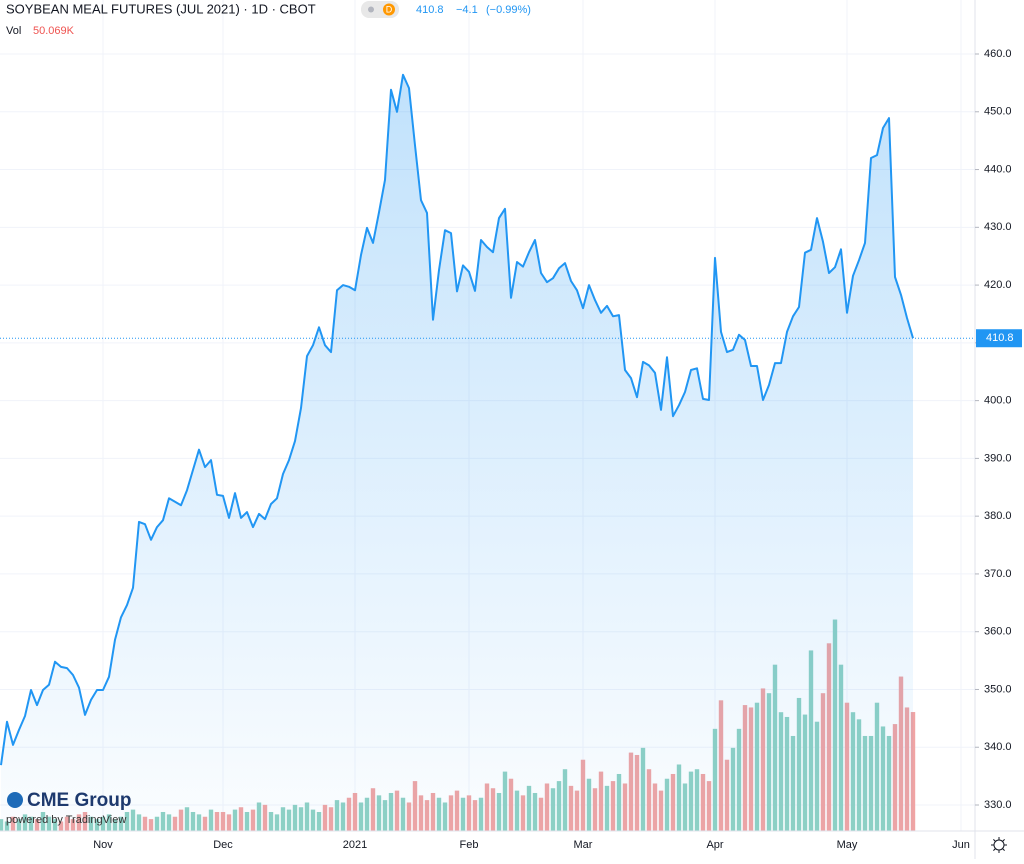 This screenshot has height=864, width=1024. What do you see at coordinates (998, 689) in the screenshot?
I see `y-tick-label: 350.0` at bounding box center [998, 689].